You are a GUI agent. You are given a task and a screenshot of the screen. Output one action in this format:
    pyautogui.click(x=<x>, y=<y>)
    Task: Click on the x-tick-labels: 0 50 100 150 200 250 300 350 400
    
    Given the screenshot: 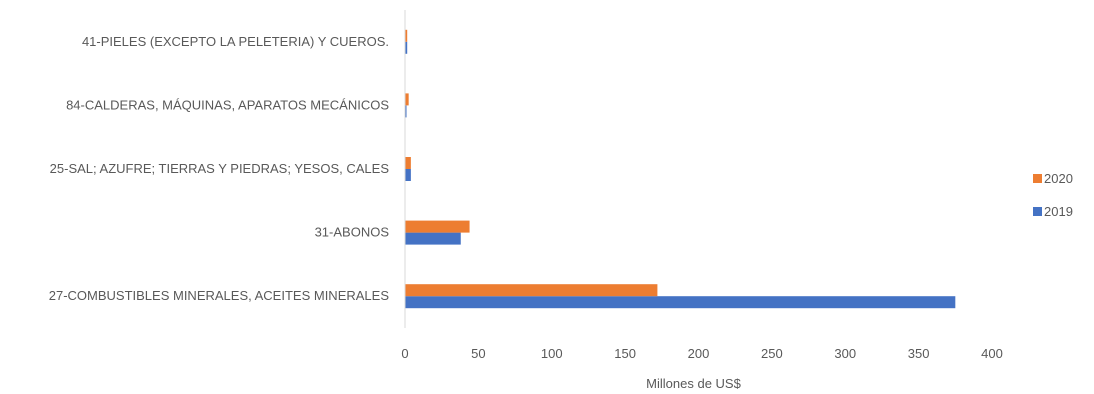 What is the action you would take?
    pyautogui.click(x=701, y=353)
    